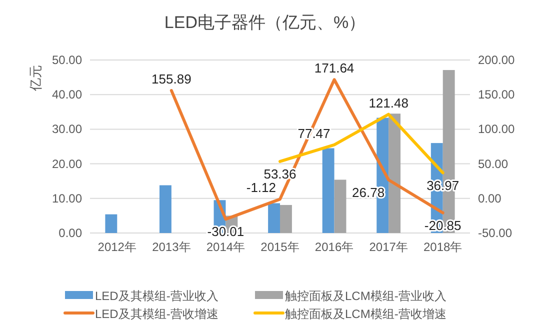  I want to click on data-label: -30.01, so click(225, 232).